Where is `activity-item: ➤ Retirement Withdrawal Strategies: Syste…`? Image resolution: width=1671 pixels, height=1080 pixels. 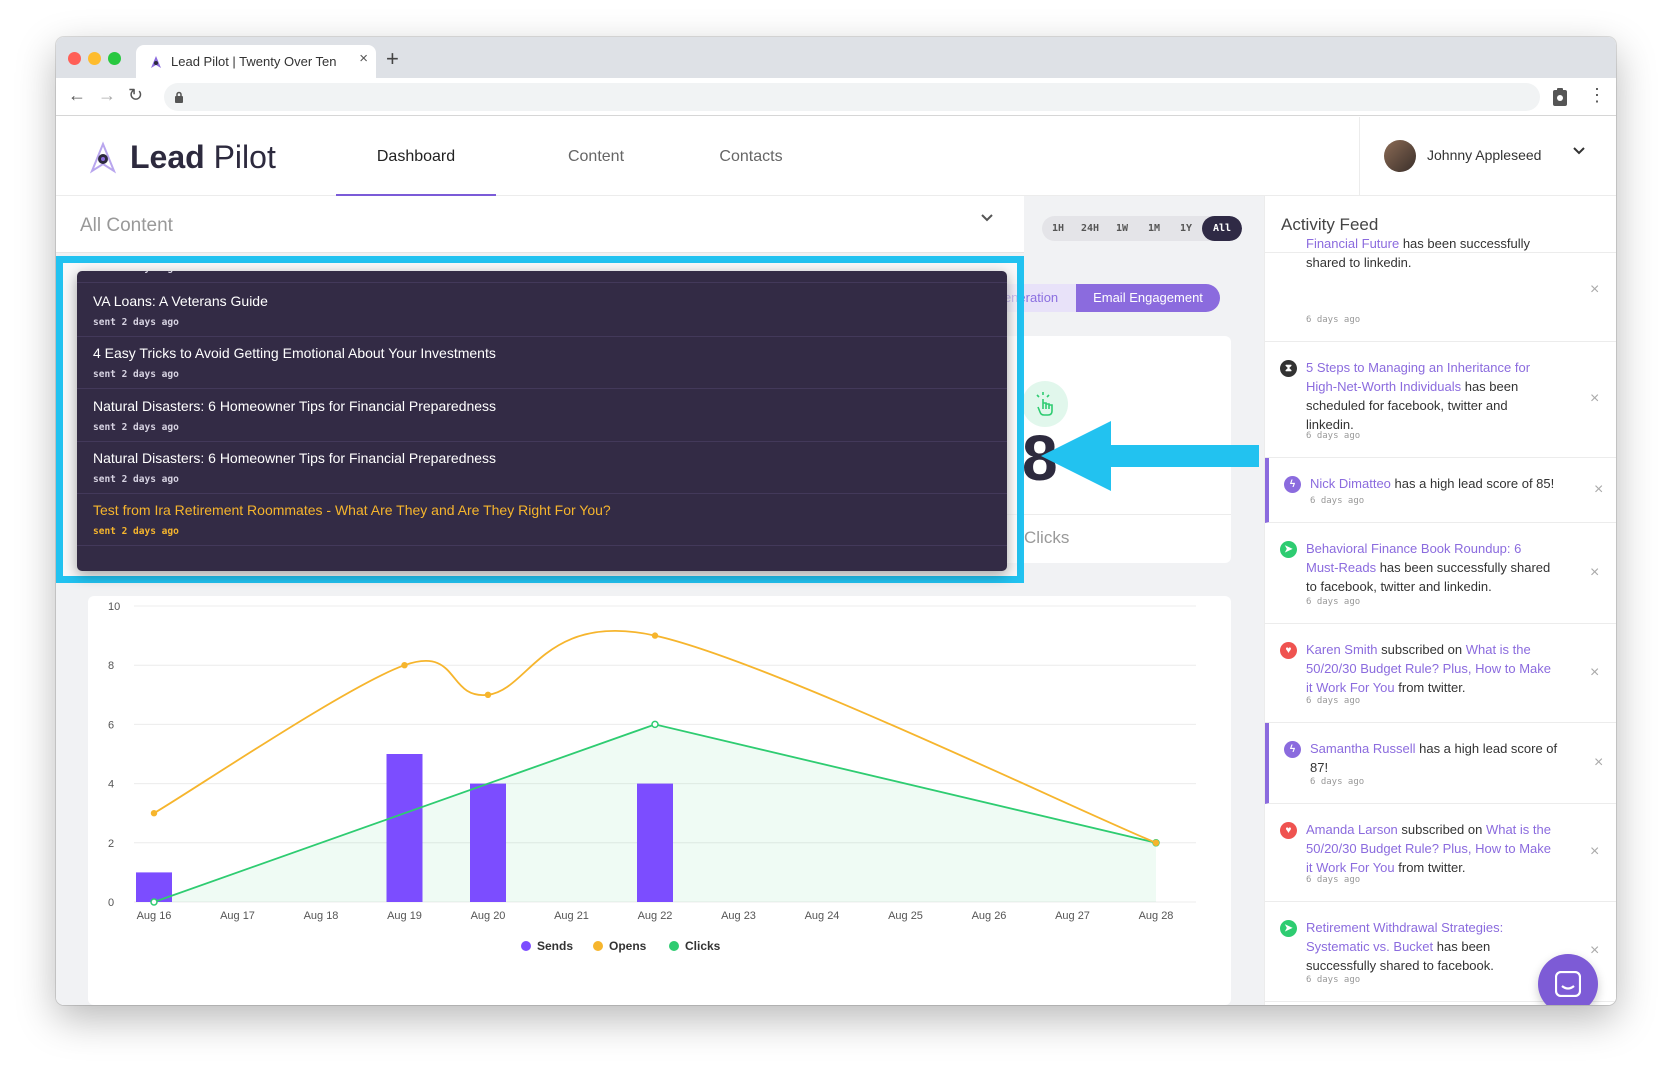
activity-item: ➤ Retirement Withdrawal Strategies: Syste… is located at coordinates (1440, 952).